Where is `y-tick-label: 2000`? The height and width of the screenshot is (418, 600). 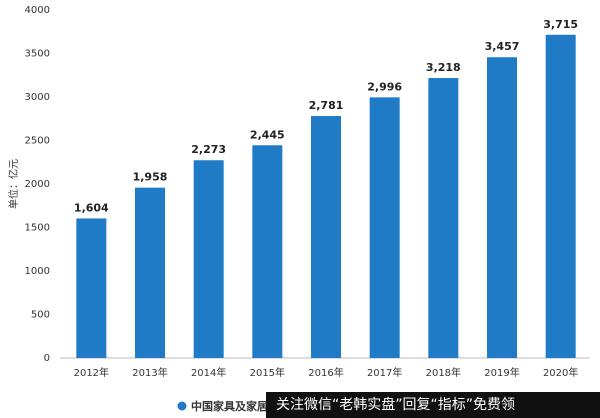
y-tick-label: 2000 is located at coordinates (37, 184).